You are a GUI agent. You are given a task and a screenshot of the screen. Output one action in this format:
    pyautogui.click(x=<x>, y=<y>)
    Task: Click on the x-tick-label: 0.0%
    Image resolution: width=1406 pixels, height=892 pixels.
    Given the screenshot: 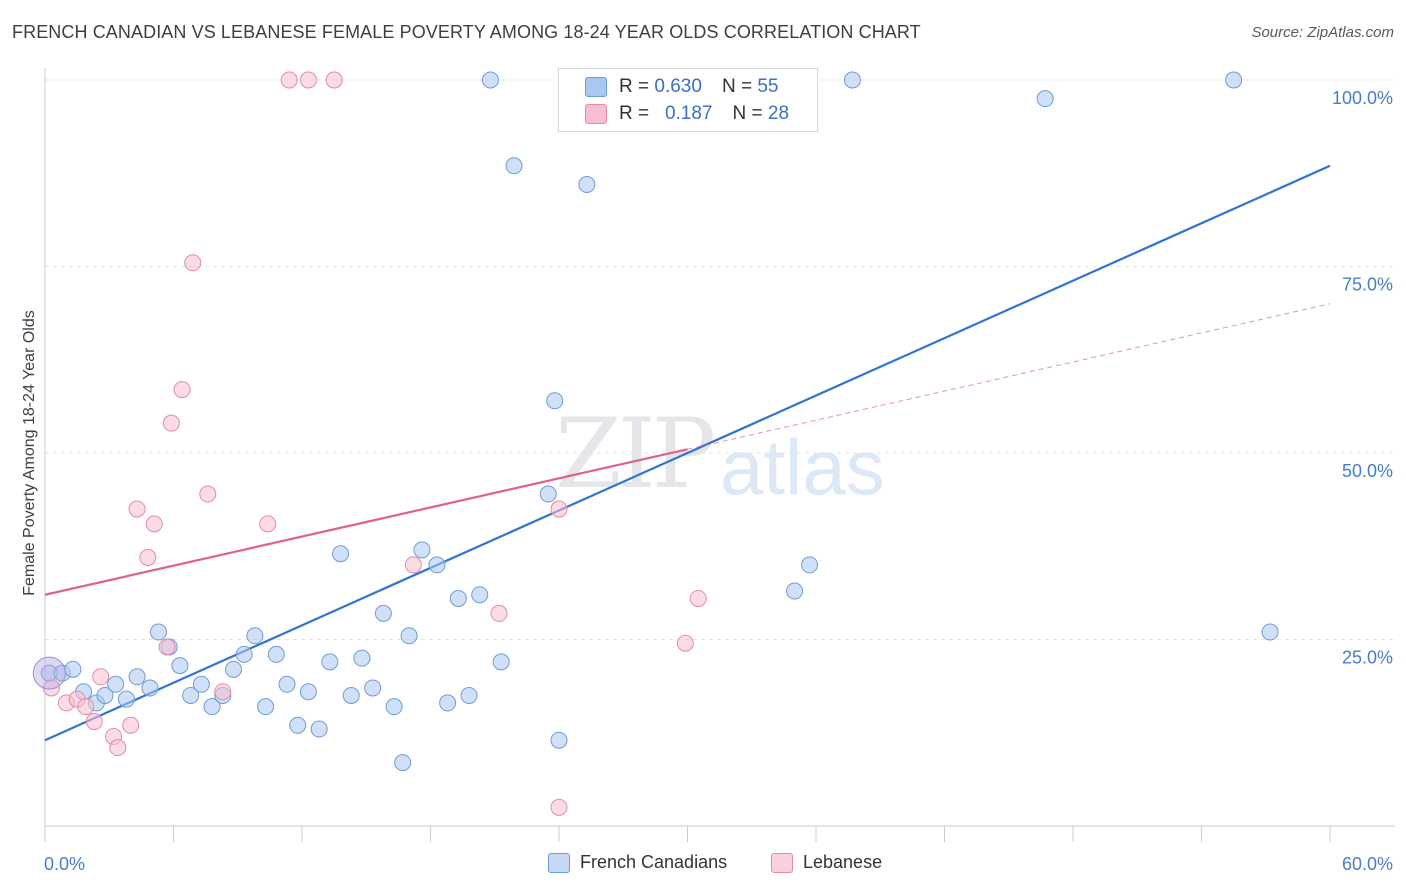 What is the action you would take?
    pyautogui.click(x=64, y=864)
    